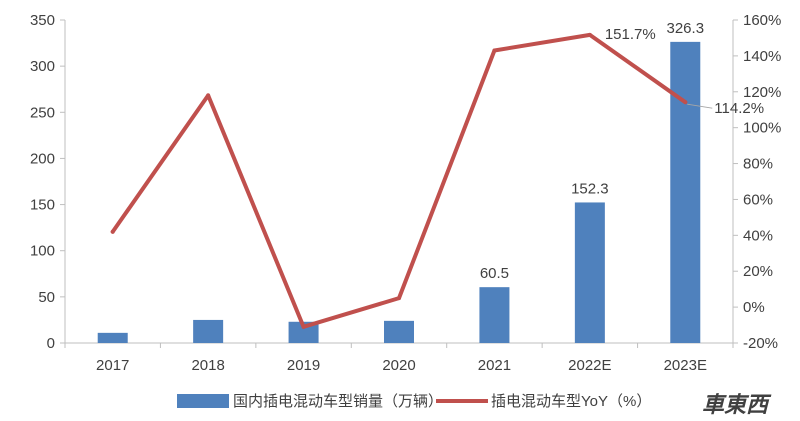 The width and height of the screenshot is (800, 421). What do you see at coordinates (762, 128) in the screenshot?
I see `right-tick-label: 100%` at bounding box center [762, 128].